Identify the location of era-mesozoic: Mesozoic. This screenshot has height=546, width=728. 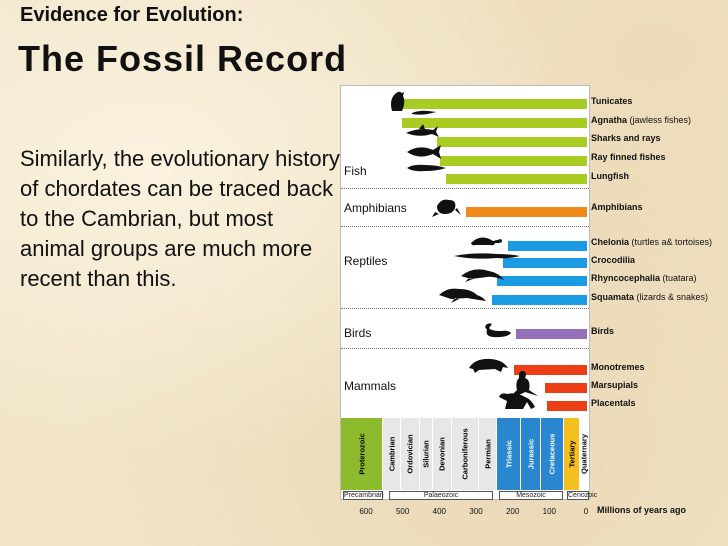
(531, 495).